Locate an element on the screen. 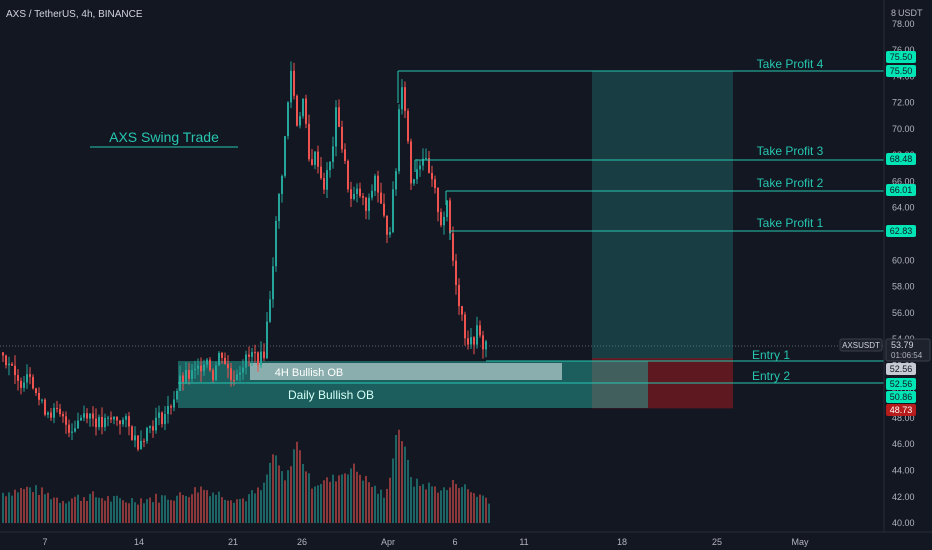 The image size is (932, 550). price-tick-label: 44.00 is located at coordinates (903, 471).